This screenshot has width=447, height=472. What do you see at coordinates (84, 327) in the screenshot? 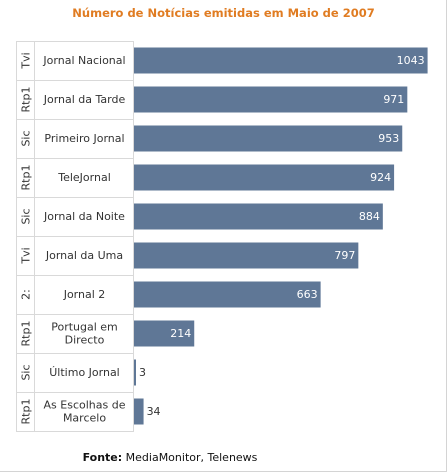
I see `category-label: Portugal em` at bounding box center [84, 327].